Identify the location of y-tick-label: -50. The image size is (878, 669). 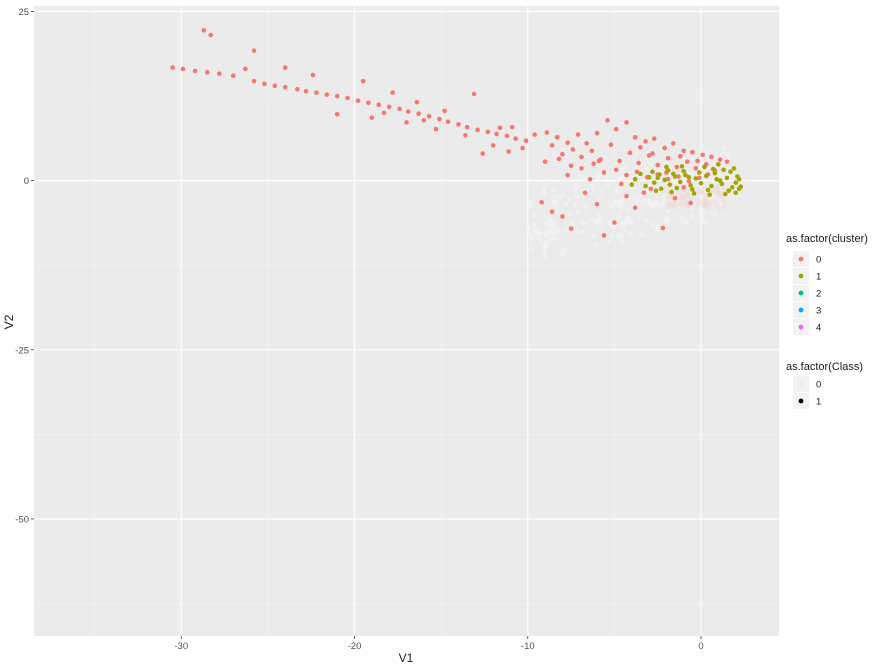
(22, 519).